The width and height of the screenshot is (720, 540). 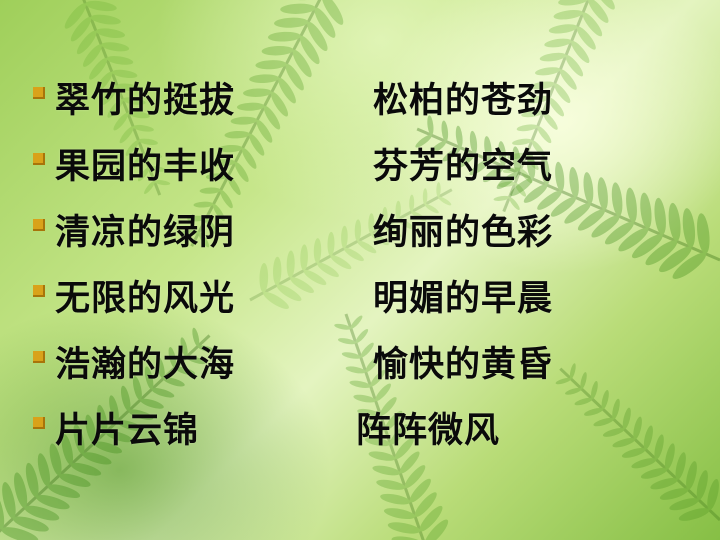 What do you see at coordinates (463, 233) in the screenshot?
I see `phrase-right: 绚丽的色彩` at bounding box center [463, 233].